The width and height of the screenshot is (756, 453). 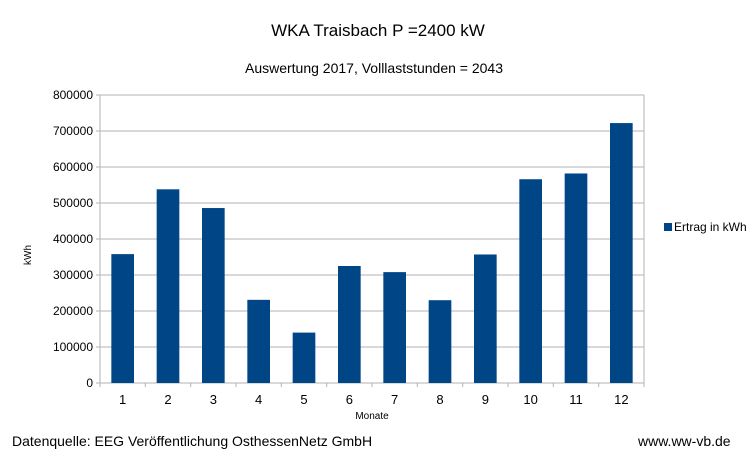 I want to click on website-note: www.ww-vb.de, so click(x=684, y=441).